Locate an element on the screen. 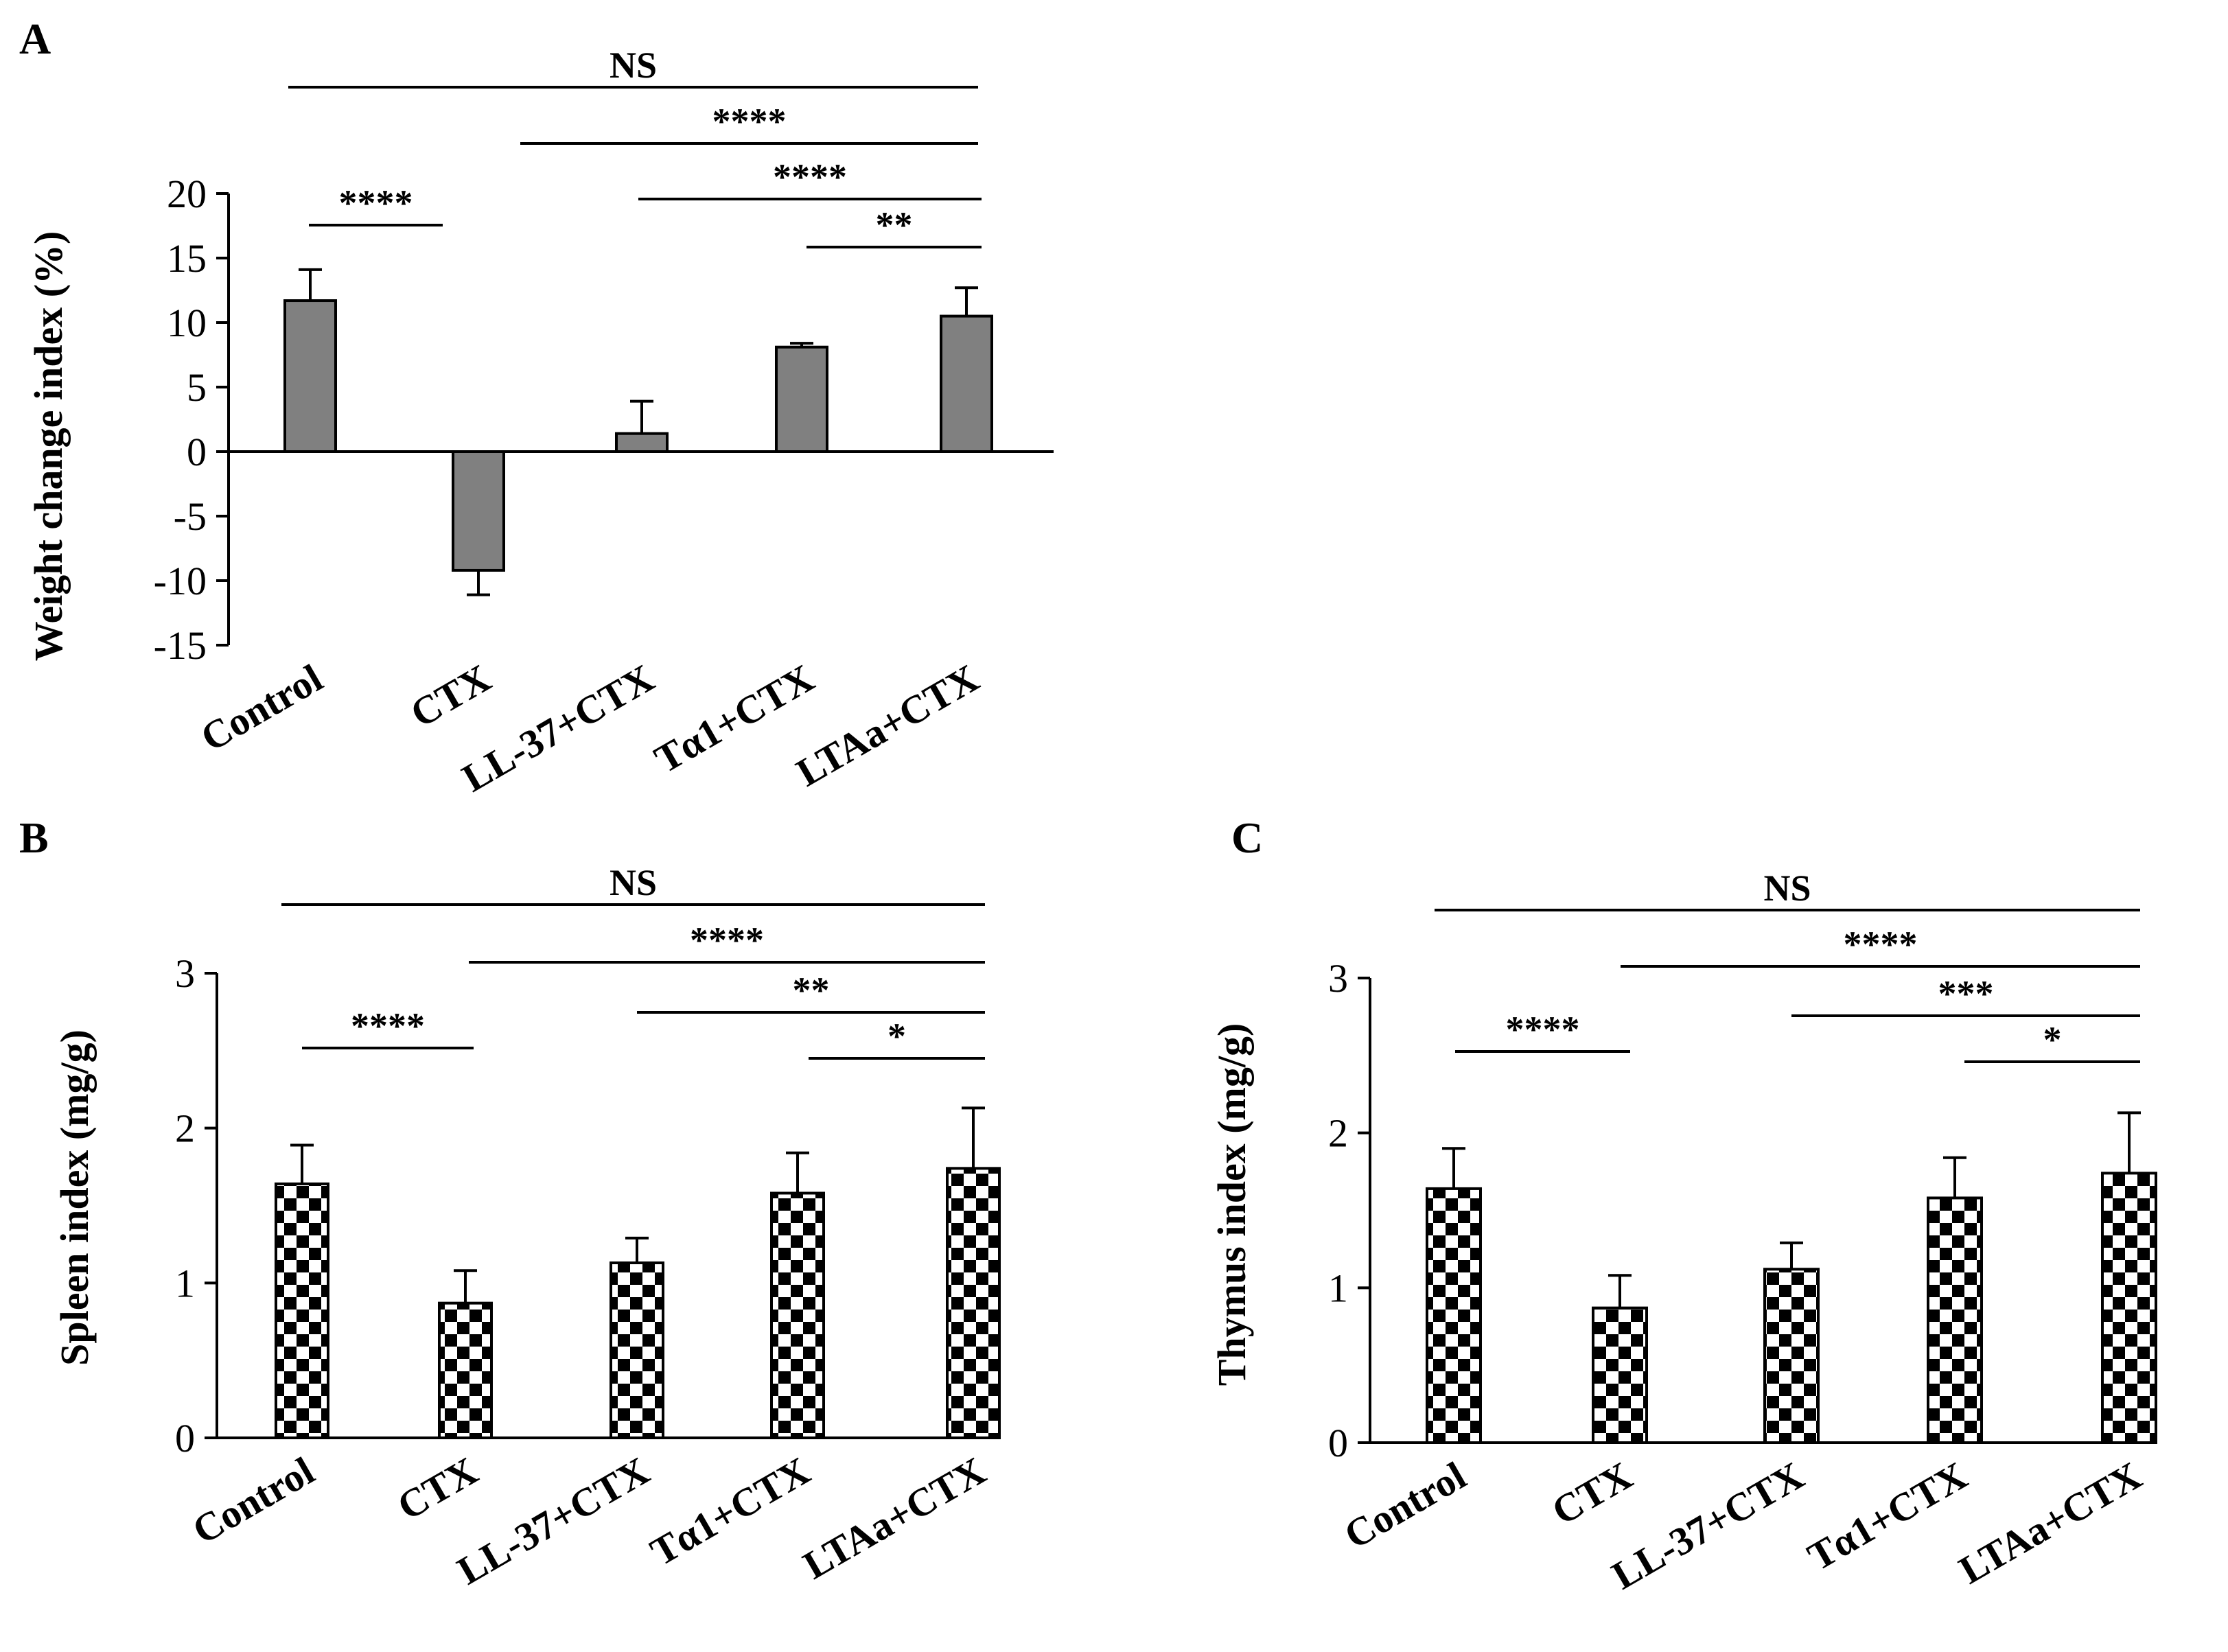 This screenshot has width=2228, height=1652. y-tick-label: -10 is located at coordinates (180, 581).